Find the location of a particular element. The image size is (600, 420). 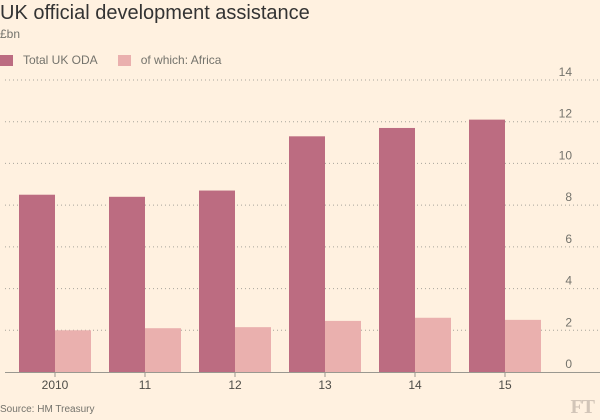

legend-item-total: Total UK ODA is located at coordinates (49, 60).